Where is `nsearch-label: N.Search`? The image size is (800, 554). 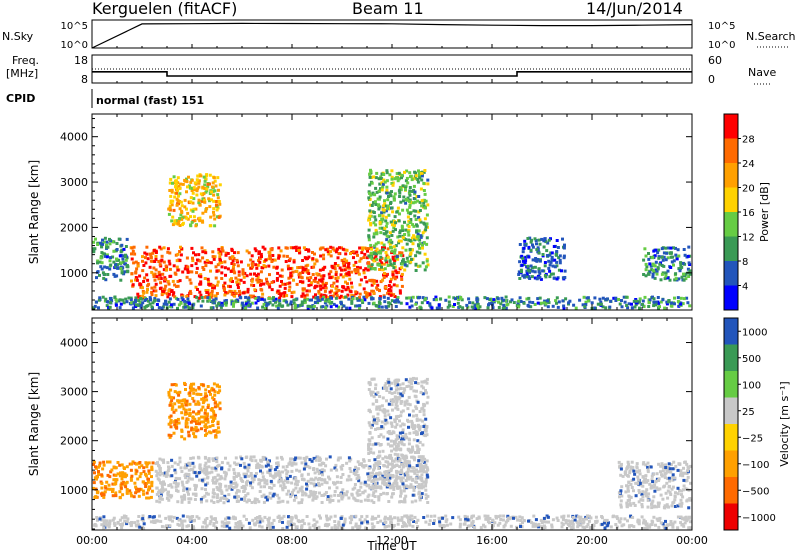
nsearch-label: N.Search is located at coordinates (771, 36).